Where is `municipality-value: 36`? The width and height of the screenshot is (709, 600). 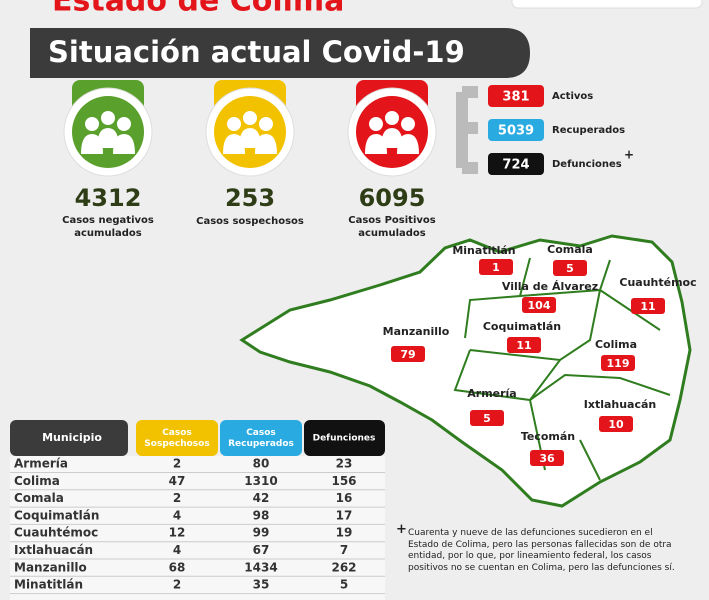
municipality-value: 36 is located at coordinates (547, 458).